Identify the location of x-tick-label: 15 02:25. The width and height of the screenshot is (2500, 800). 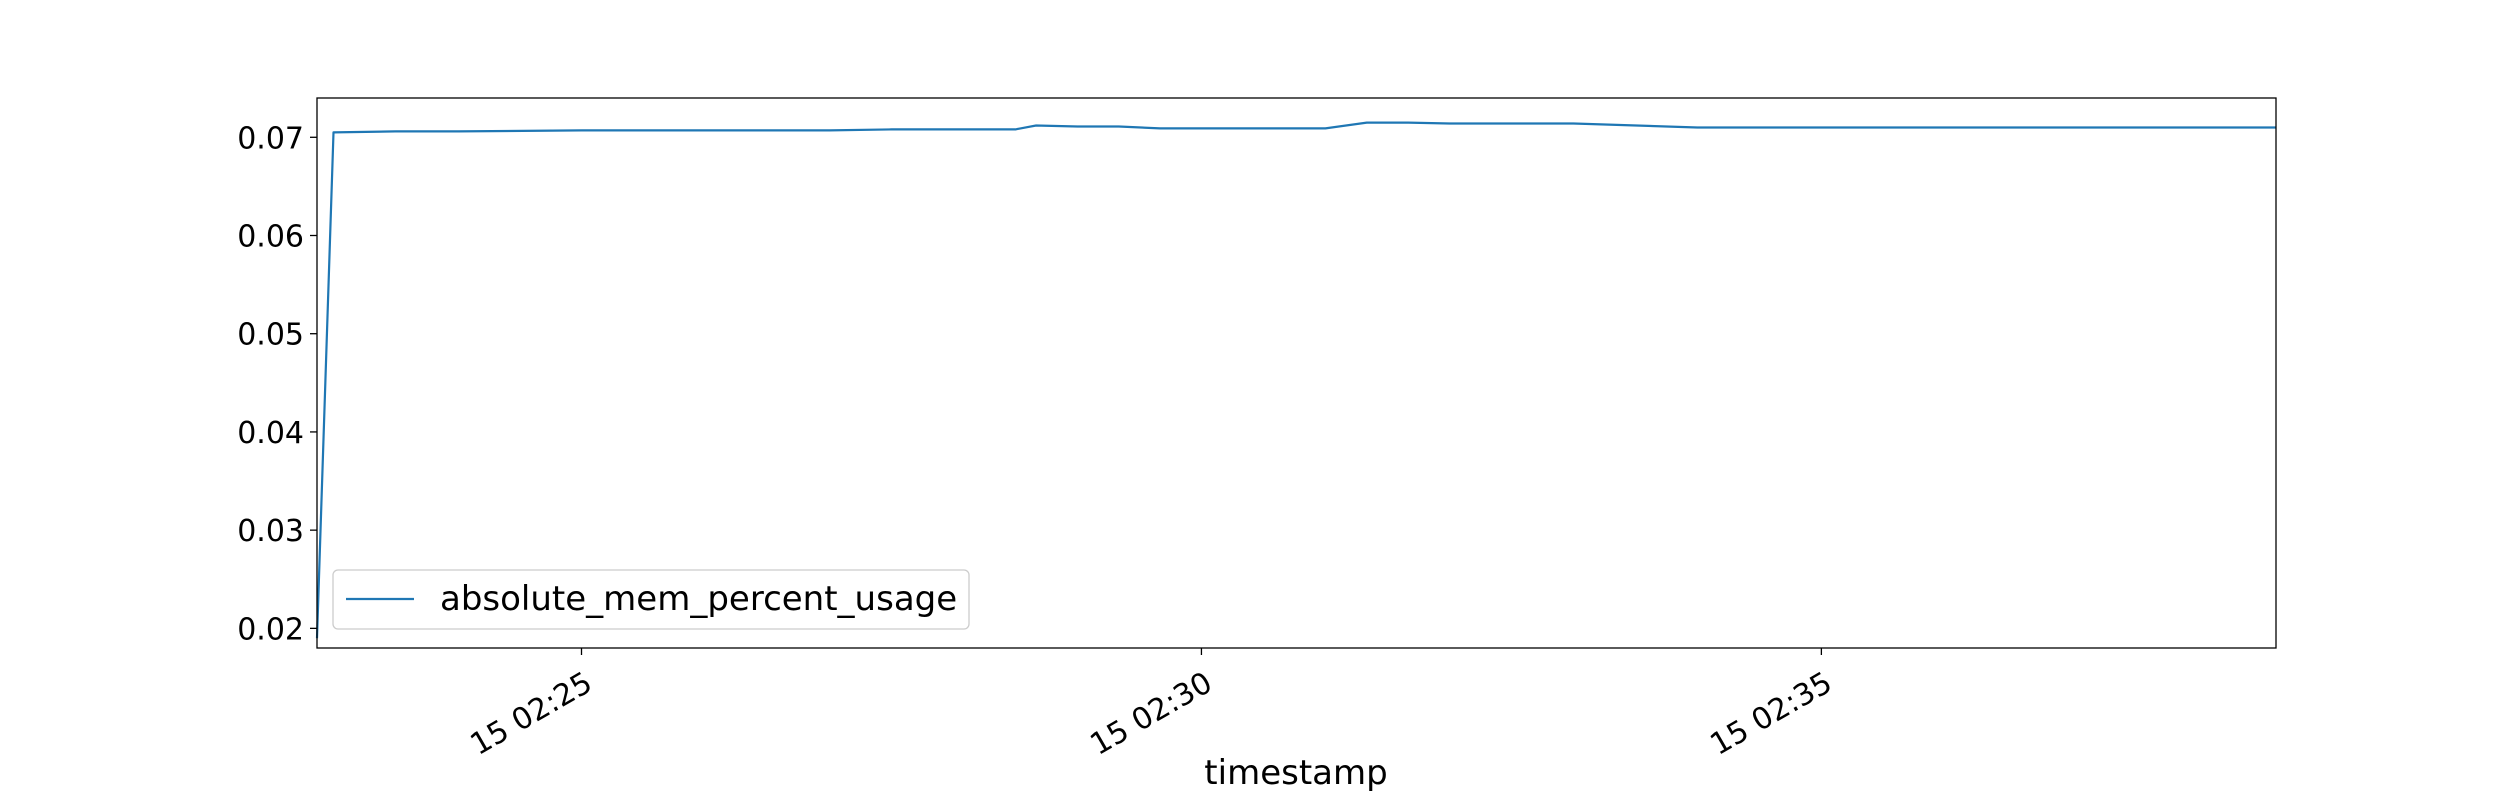
(532, 713).